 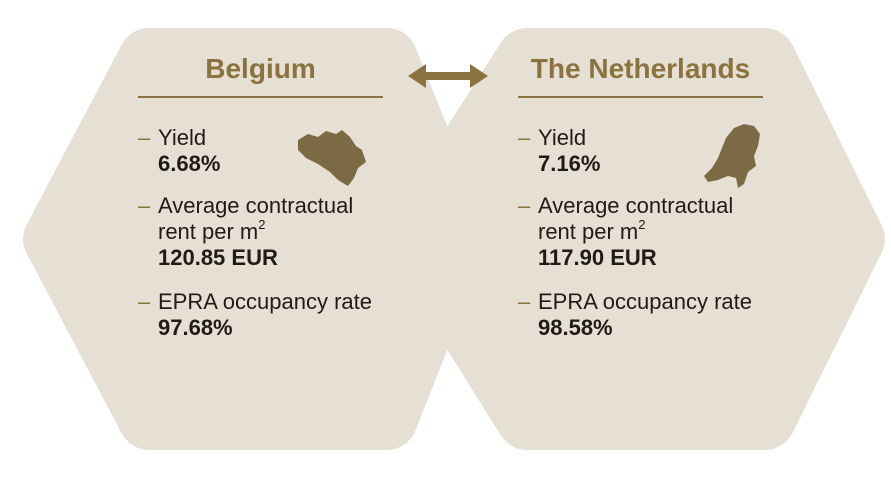 I want to click on belgium-rent-label-line2: rent per m, so click(x=208, y=231).